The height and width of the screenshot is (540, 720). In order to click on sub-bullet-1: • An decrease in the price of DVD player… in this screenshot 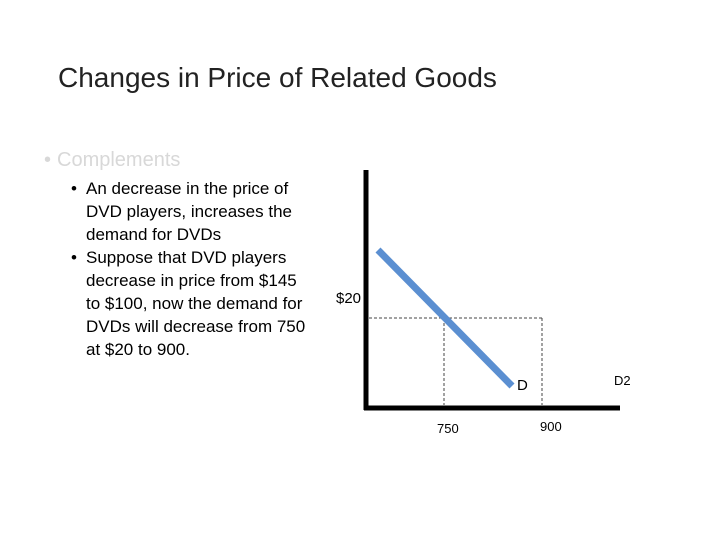, I will do `click(191, 211)`.